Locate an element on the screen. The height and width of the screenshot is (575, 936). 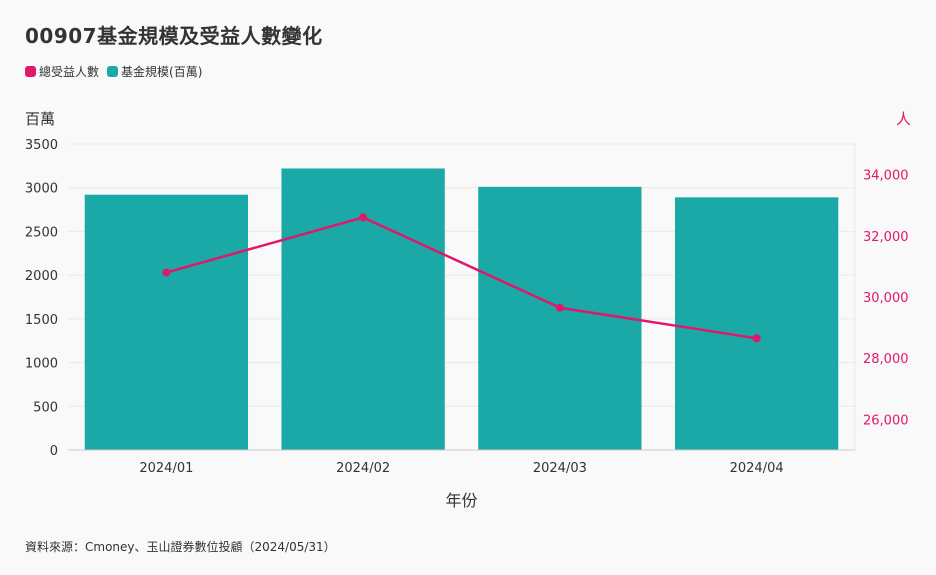
legend-item-holders: 總受益人數 is located at coordinates (62, 71).